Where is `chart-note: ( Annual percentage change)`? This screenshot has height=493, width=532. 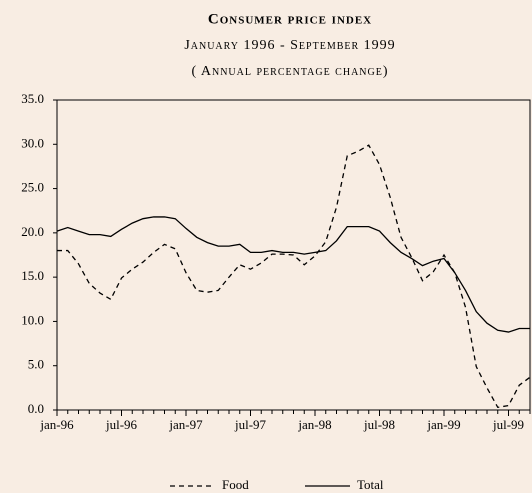 chart-note: ( Annual percentage change) is located at coordinates (289, 71).